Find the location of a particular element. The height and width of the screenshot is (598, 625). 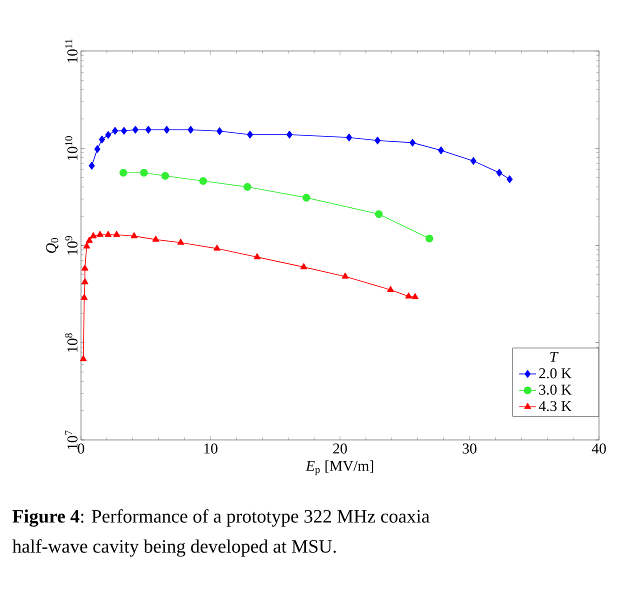

legend-label: 3.0 K is located at coordinates (555, 389).